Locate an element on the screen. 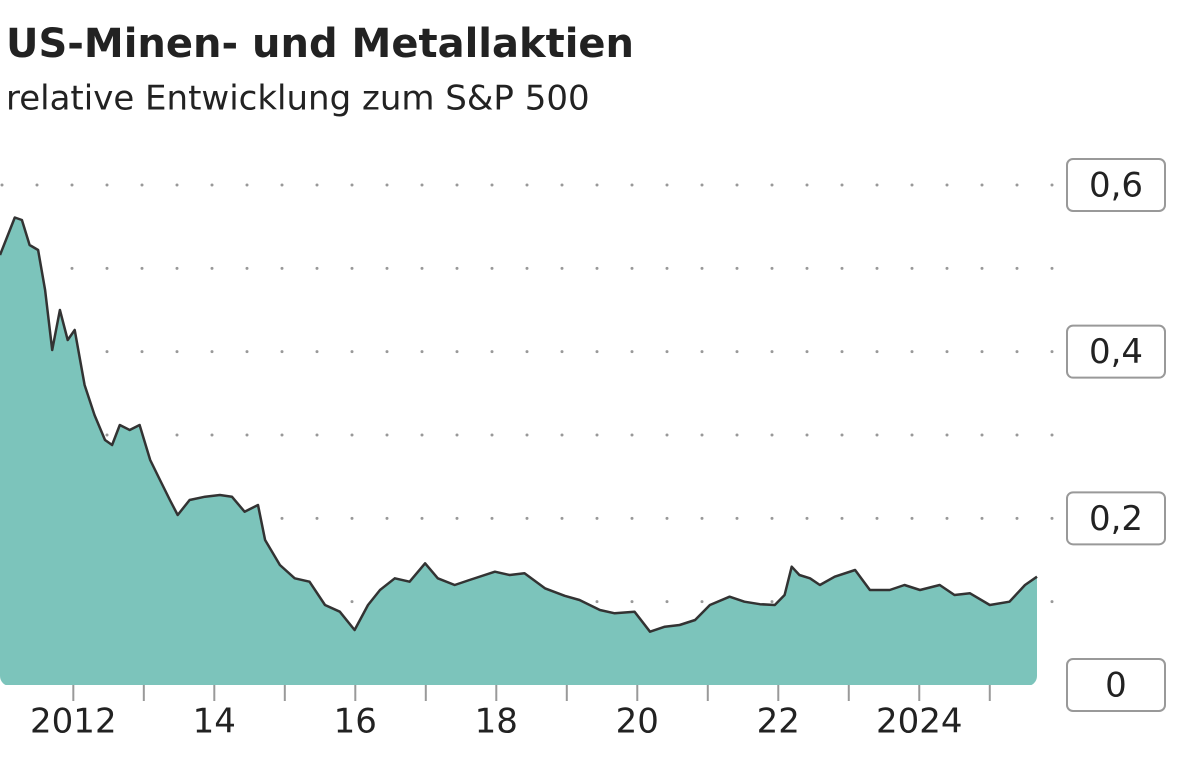 The height and width of the screenshot is (765, 1200). y-tick-label: 0,6 is located at coordinates (1116, 186).